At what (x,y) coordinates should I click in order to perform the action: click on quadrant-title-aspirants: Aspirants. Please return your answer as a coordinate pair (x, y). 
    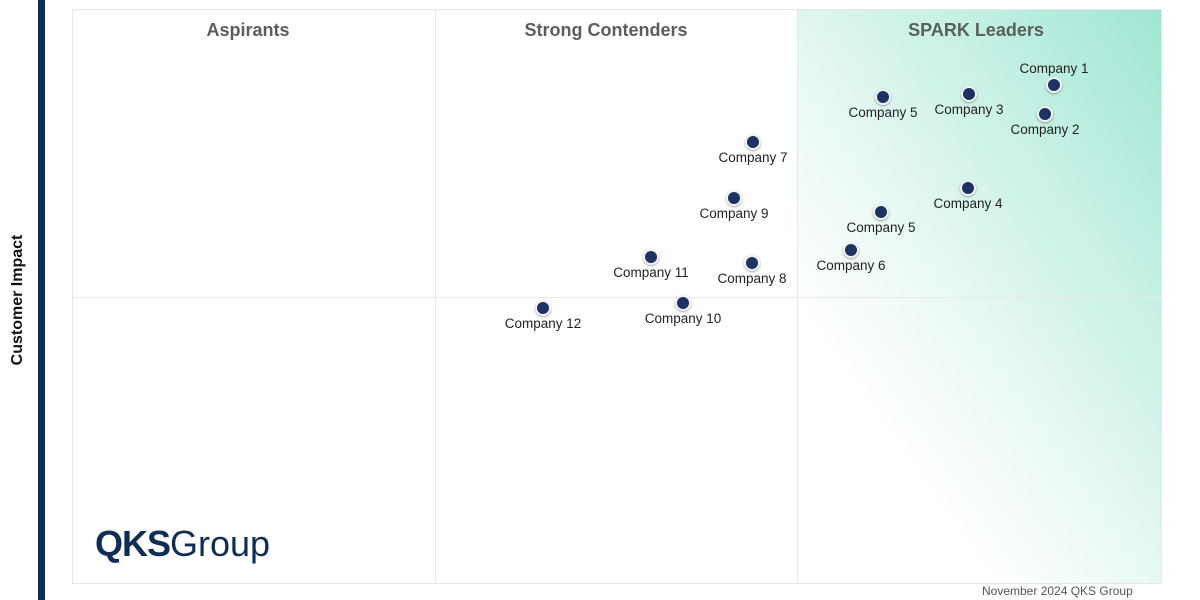
    Looking at the image, I should click on (248, 30).